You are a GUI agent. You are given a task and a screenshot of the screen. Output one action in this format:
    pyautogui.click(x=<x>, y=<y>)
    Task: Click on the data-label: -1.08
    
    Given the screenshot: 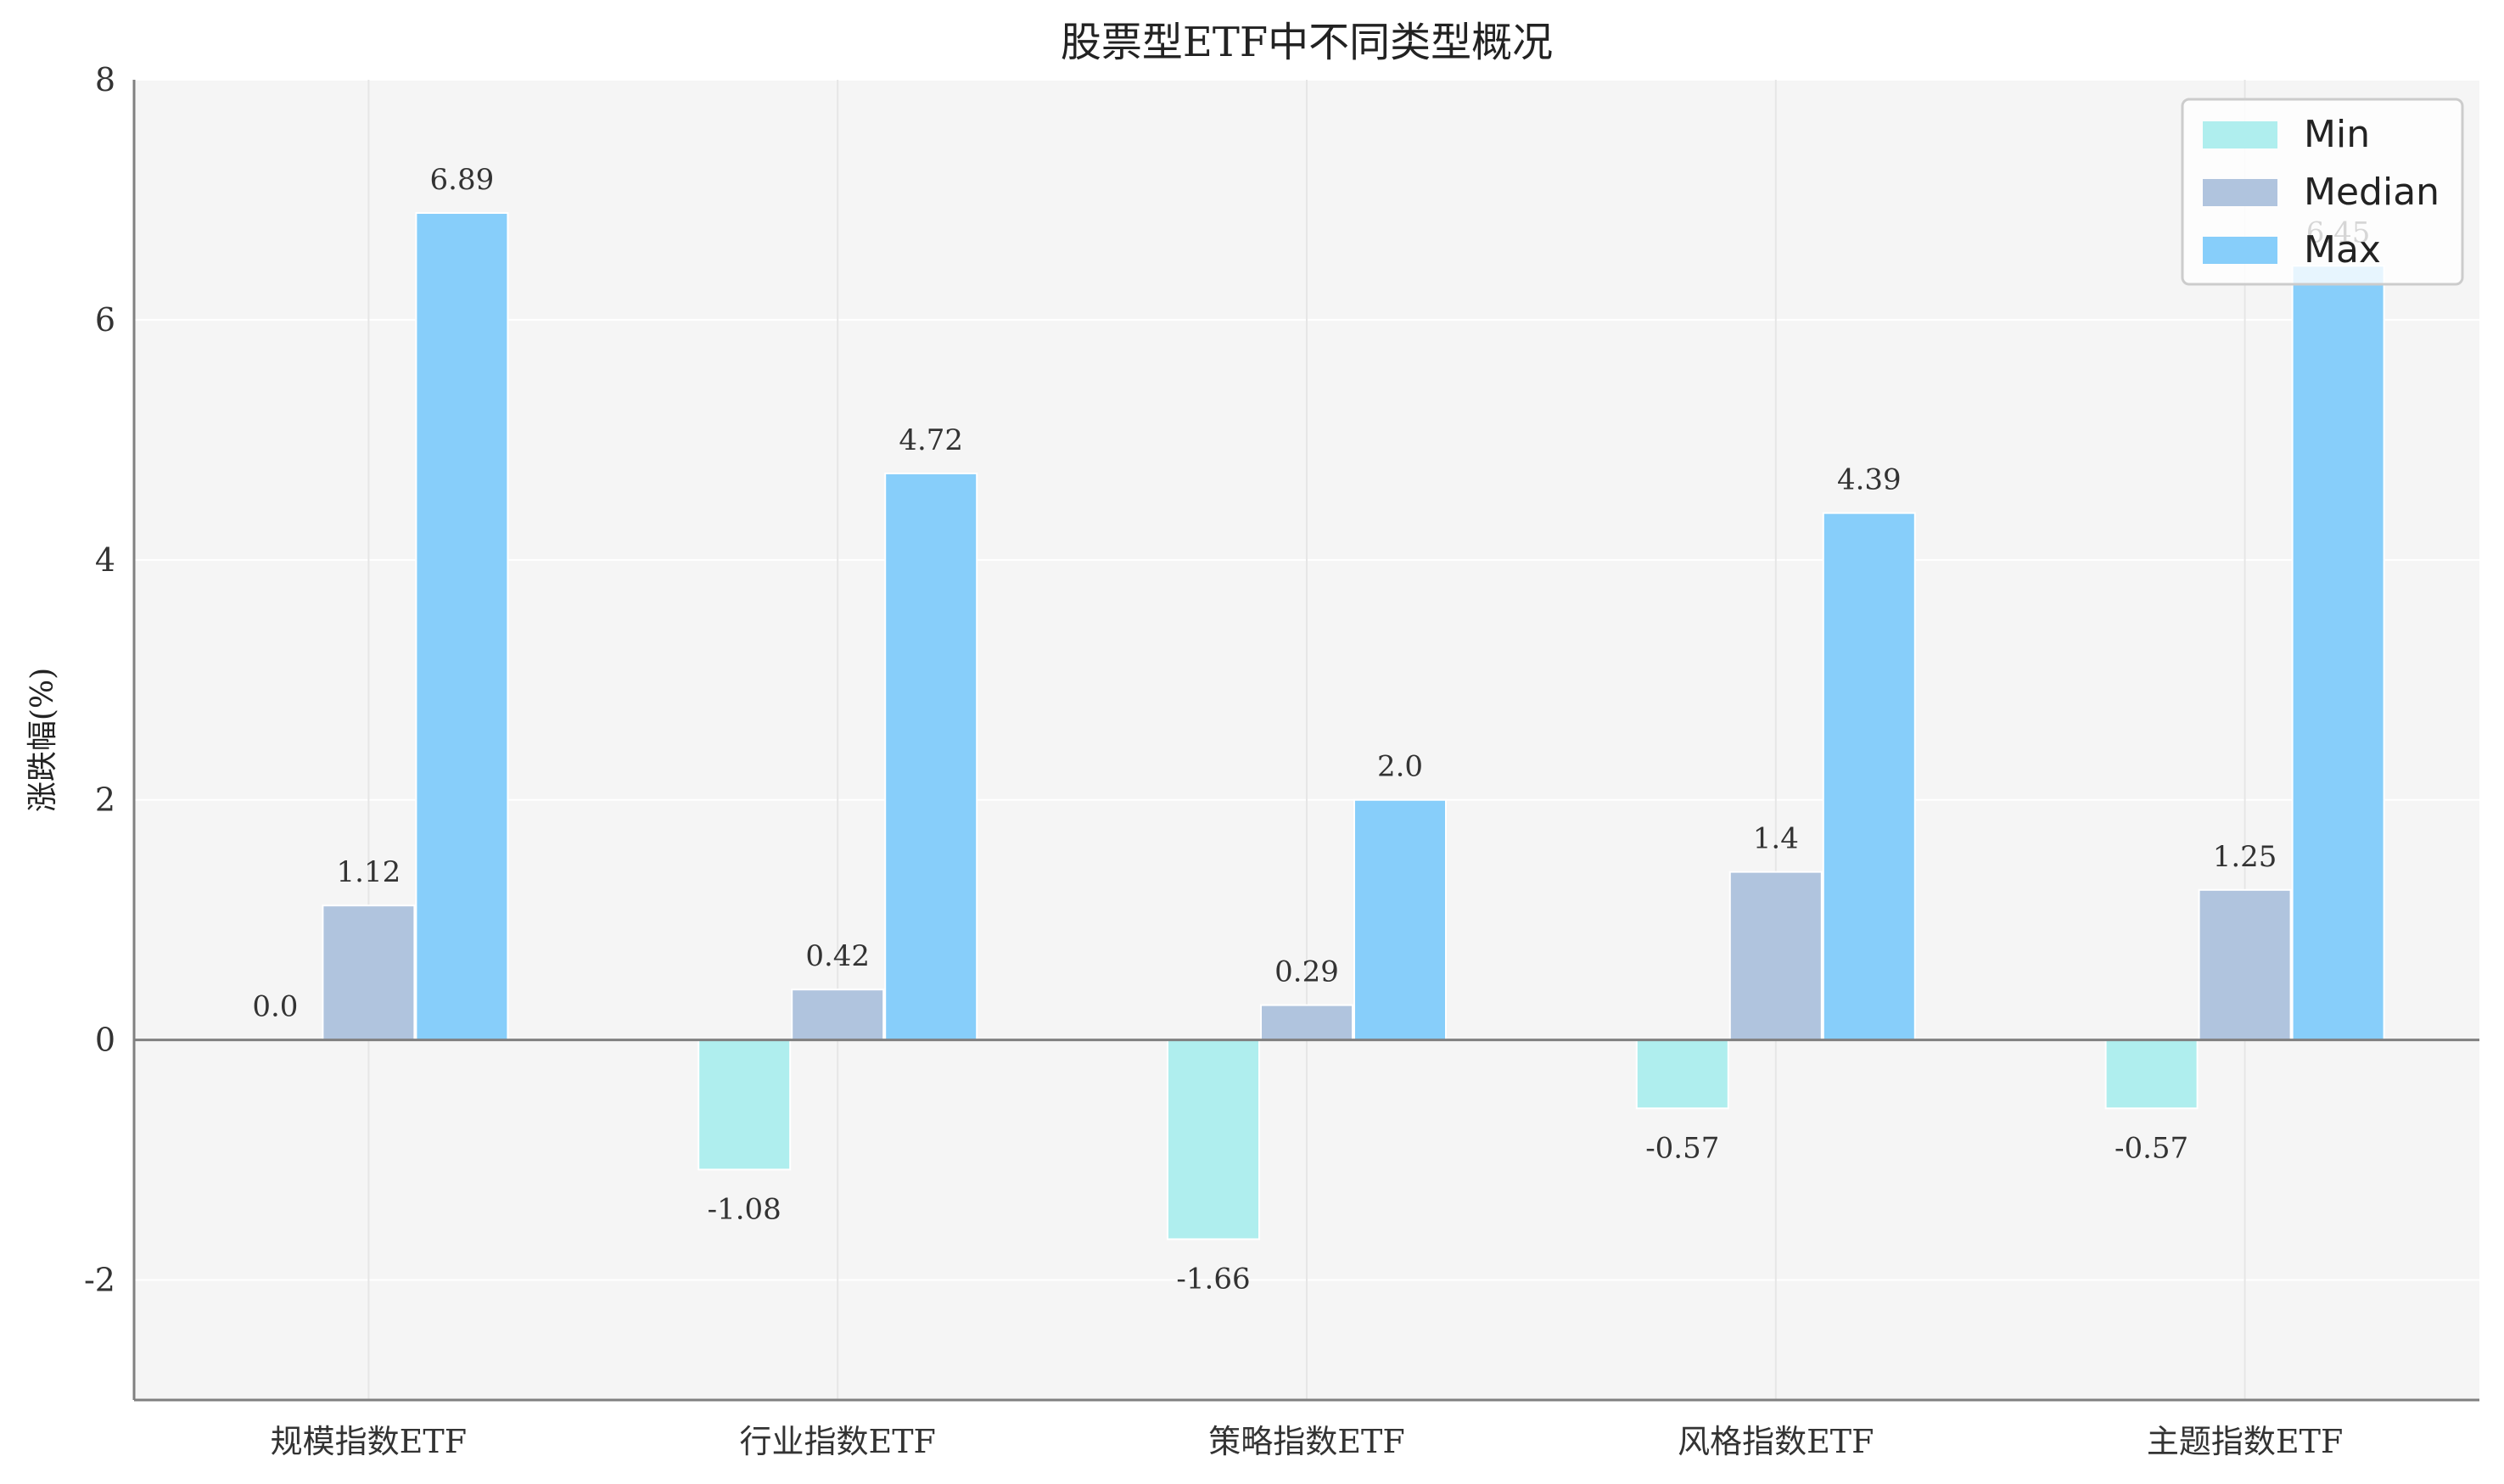 What is the action you would take?
    pyautogui.click(x=744, y=1209)
    